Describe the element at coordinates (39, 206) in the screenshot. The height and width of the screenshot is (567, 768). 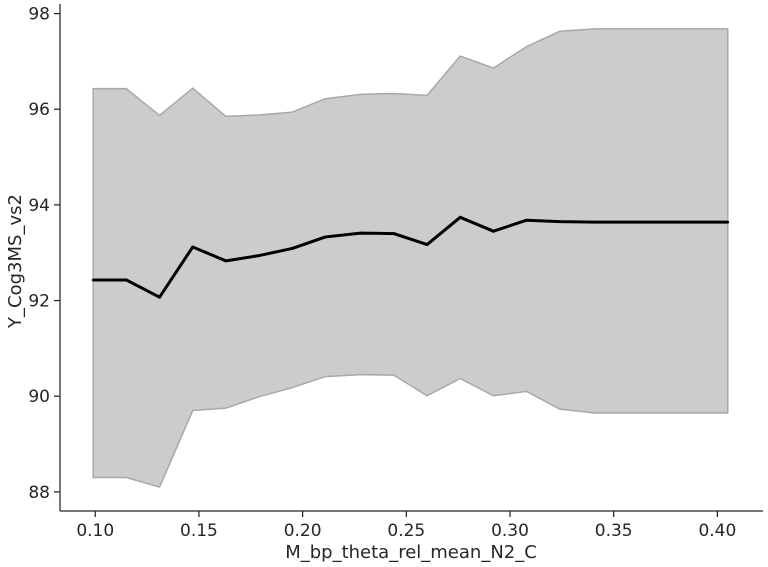
I see `y-tick-label: 94` at that location.